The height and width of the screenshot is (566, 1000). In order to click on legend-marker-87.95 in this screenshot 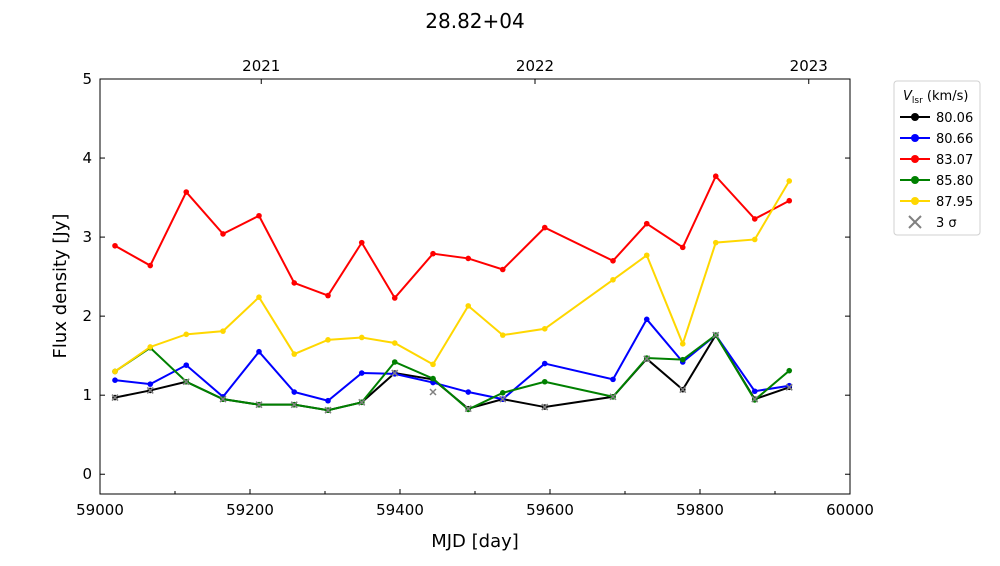, I will do `click(915, 201)`.